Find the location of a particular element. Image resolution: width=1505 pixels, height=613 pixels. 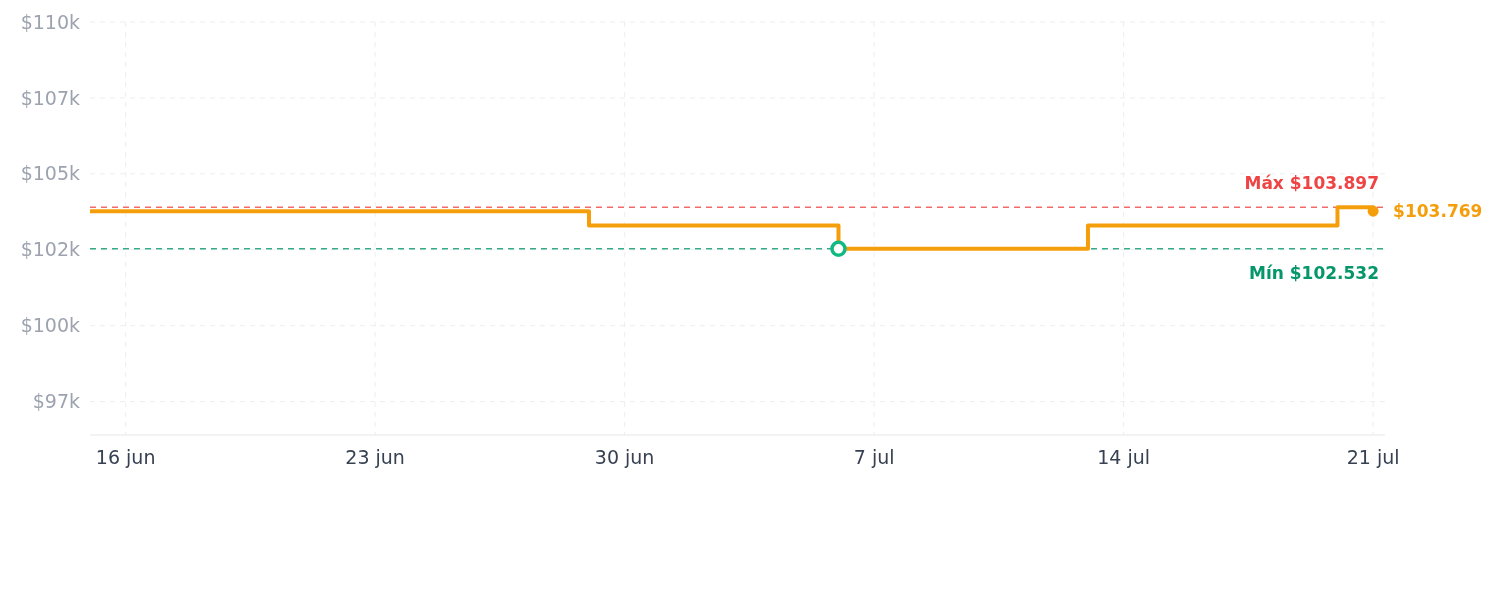

x-tick-label: 23 jun is located at coordinates (375, 457).